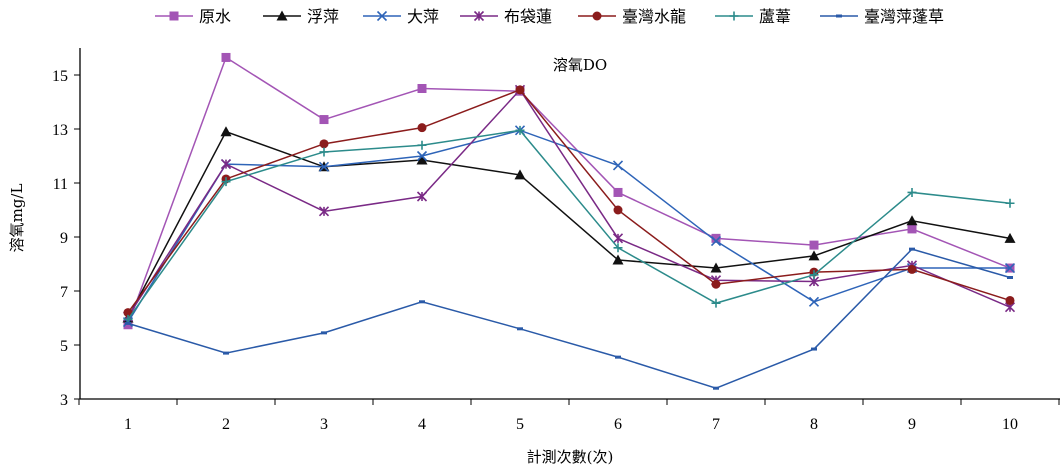 Image resolution: width=1062 pixels, height=468 pixels. I want to click on y-tick-label: 13, so click(60, 130).